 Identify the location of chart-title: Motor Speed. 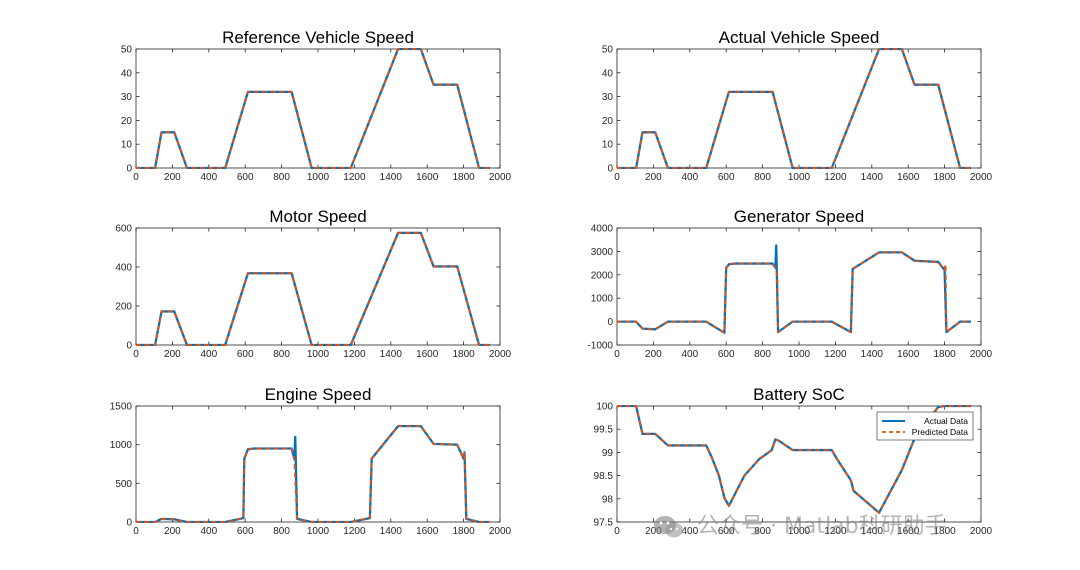
(317, 216).